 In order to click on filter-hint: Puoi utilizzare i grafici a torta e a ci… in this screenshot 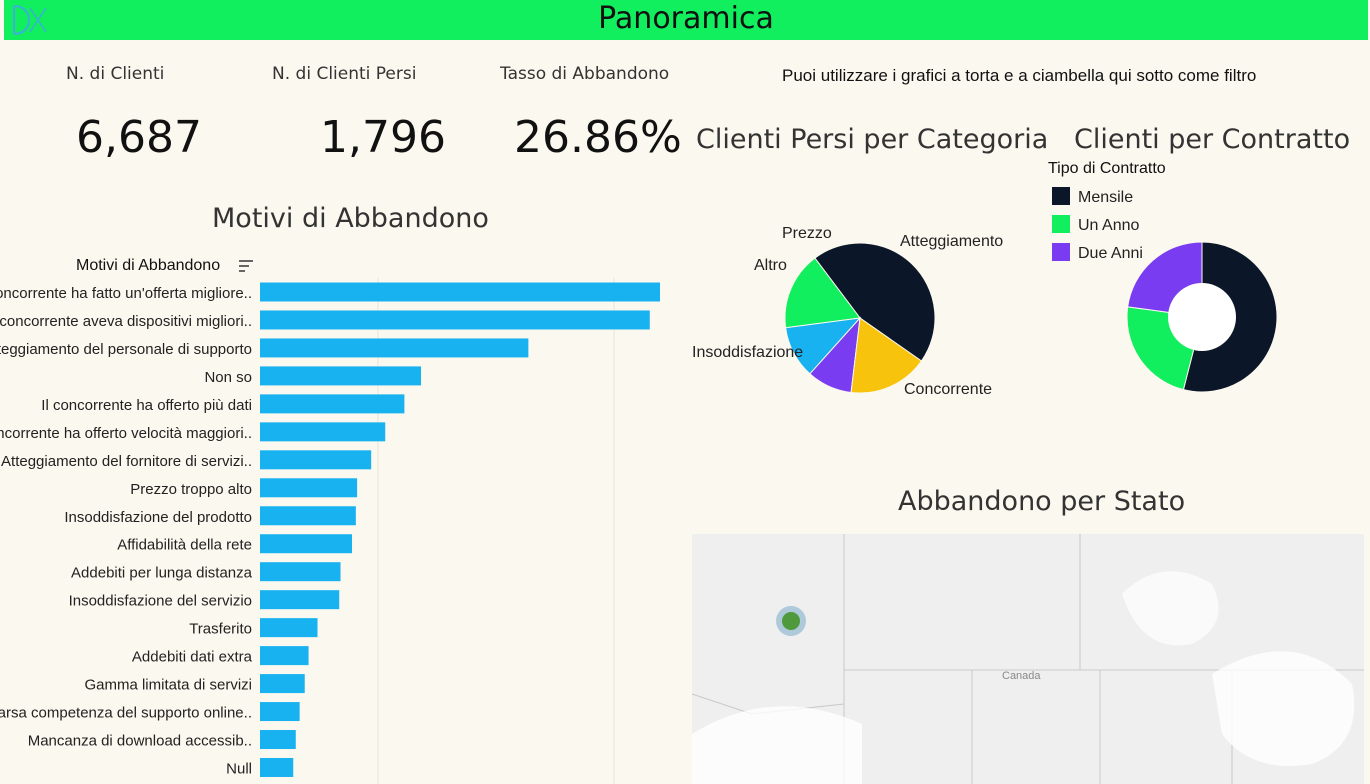, I will do `click(1019, 75)`.